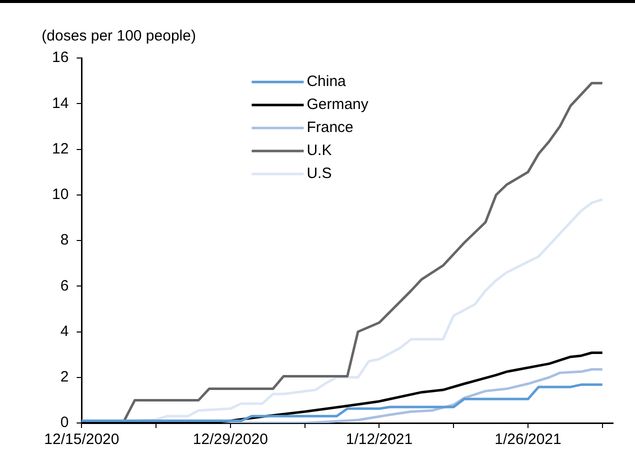 The width and height of the screenshot is (635, 458). What do you see at coordinates (64, 240) in the screenshot?
I see `y-tick-label: 8` at bounding box center [64, 240].